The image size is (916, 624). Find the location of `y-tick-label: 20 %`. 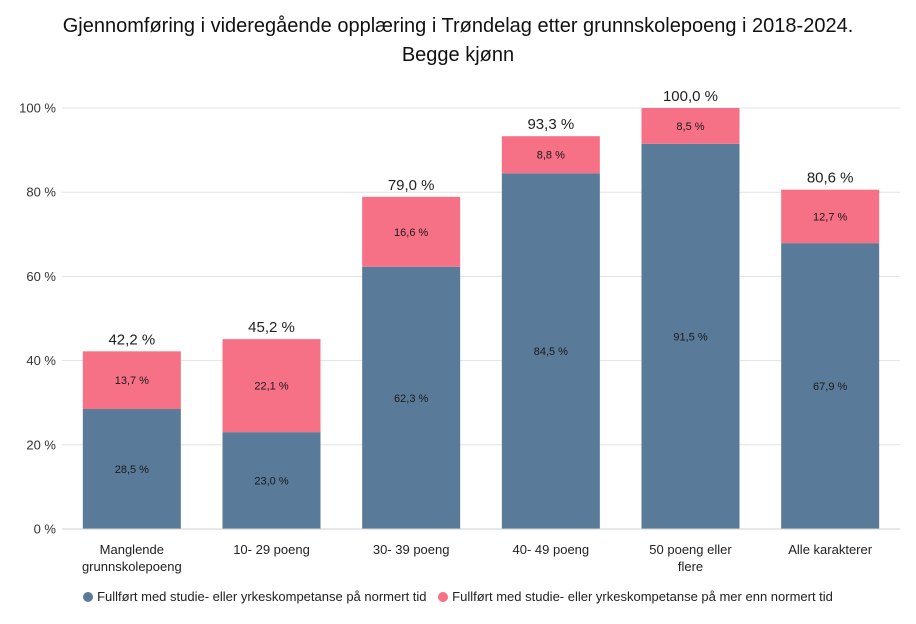

y-tick-label: 20 % is located at coordinates (41, 444).